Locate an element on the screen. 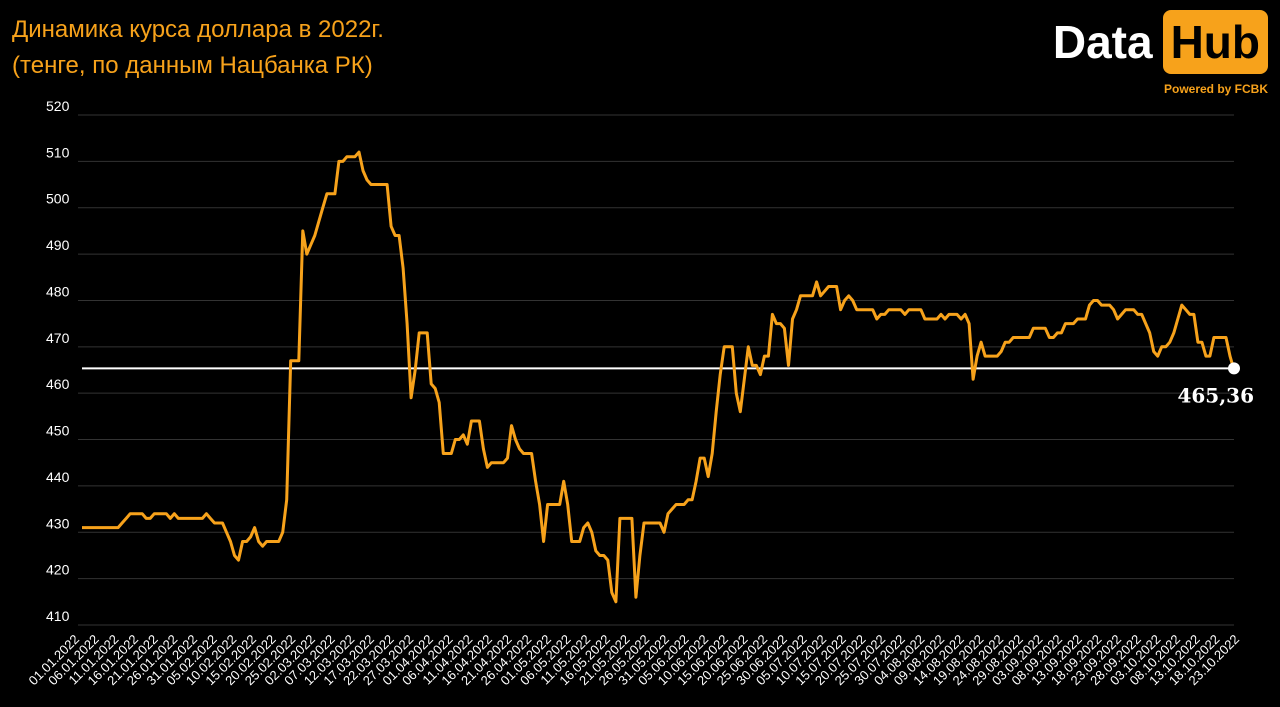 The height and width of the screenshot is (707, 1280). y-tick-label: 440 is located at coordinates (58, 477).